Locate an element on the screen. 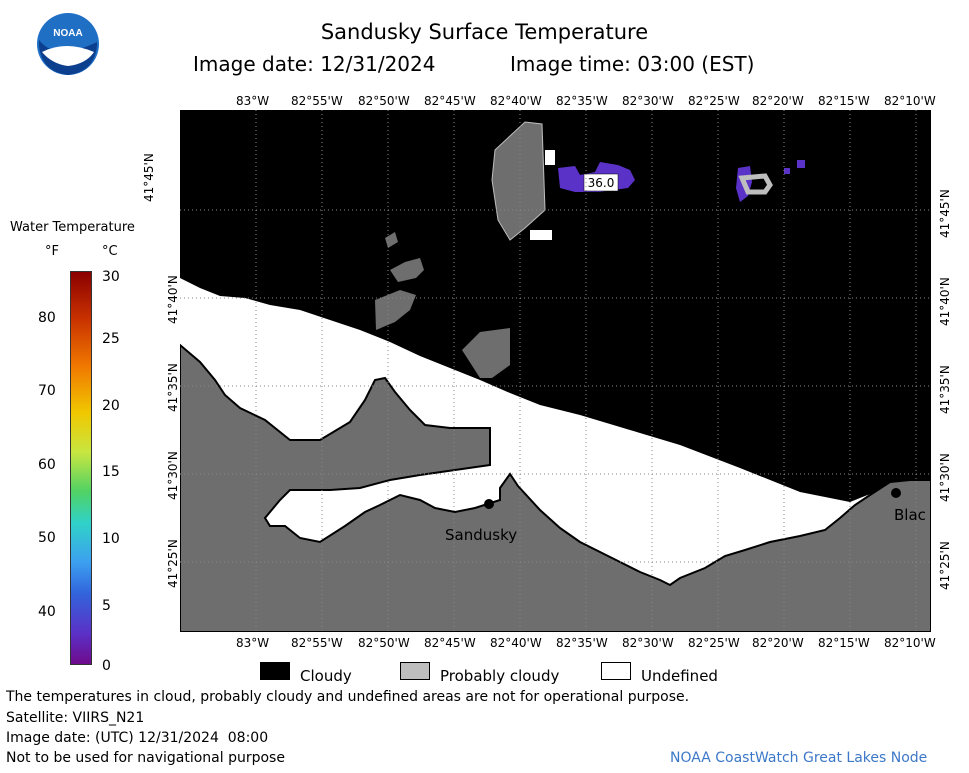 The image size is (969, 773). lon-tick-top: 82°30'W is located at coordinates (648, 101).